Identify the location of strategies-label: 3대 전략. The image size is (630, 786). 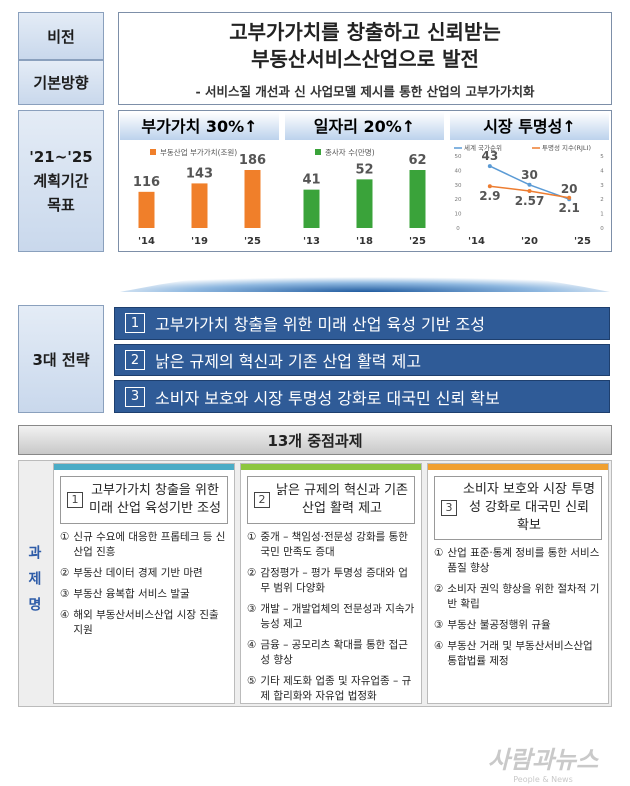
(61, 359).